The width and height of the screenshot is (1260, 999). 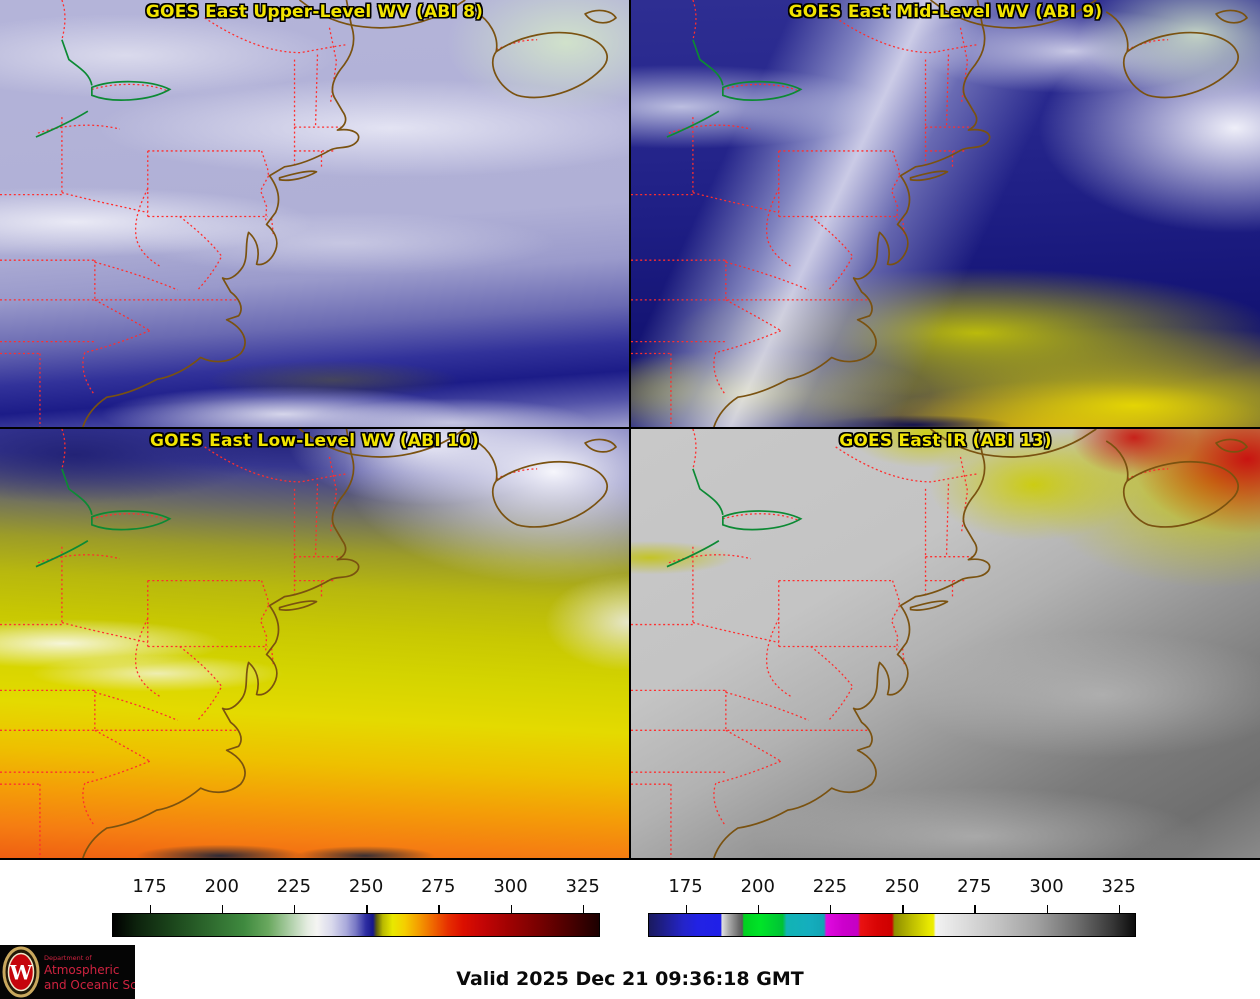 I want to click on logo-dept-text: Department of, so click(x=68, y=958).